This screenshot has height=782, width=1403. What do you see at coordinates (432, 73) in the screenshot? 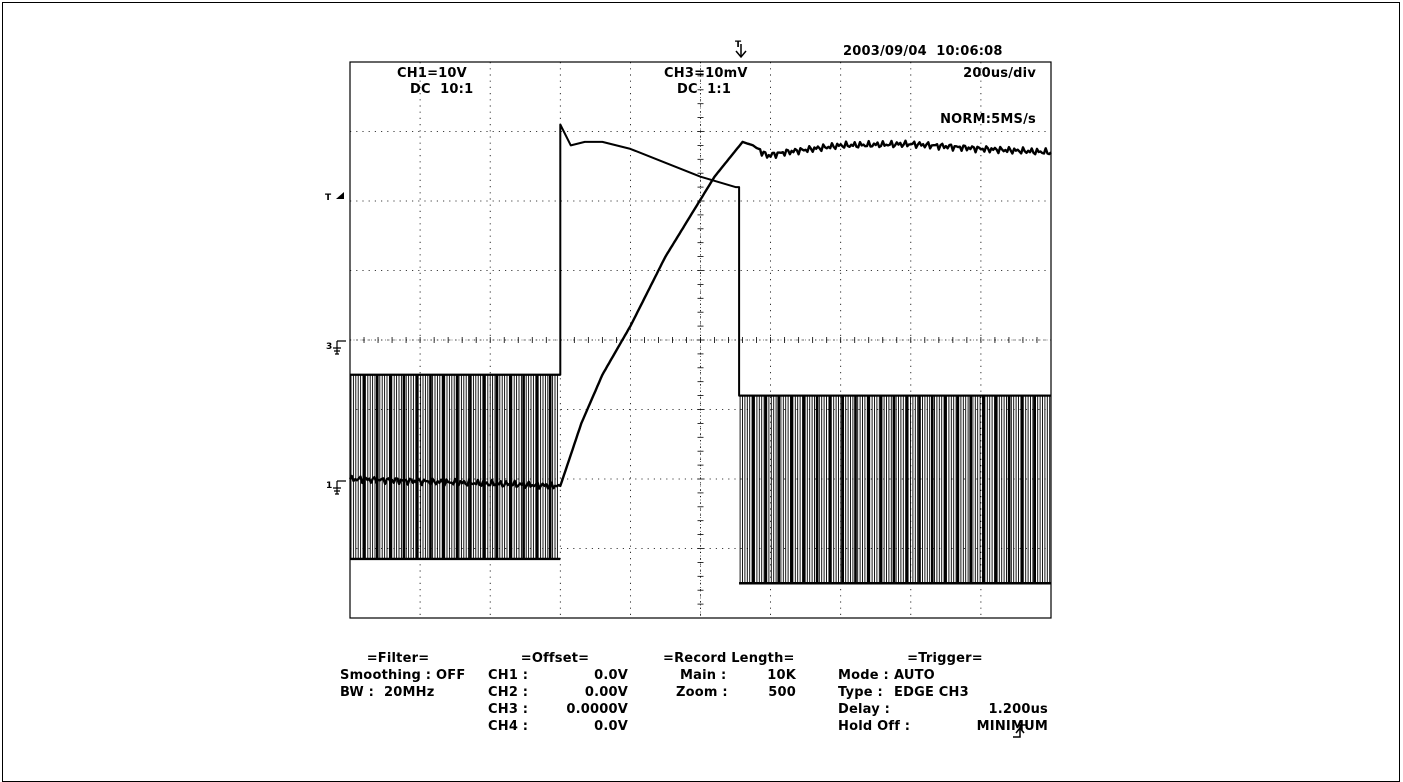
I see `ch1-scale: CH1=10V` at bounding box center [432, 73].